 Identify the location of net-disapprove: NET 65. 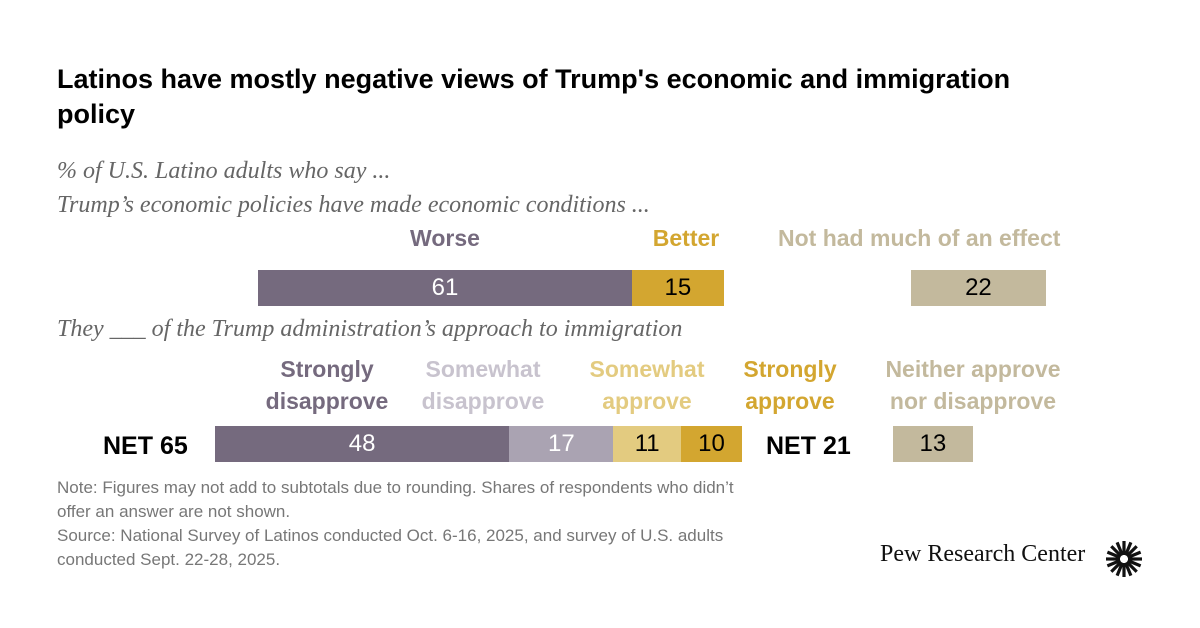
(145, 446).